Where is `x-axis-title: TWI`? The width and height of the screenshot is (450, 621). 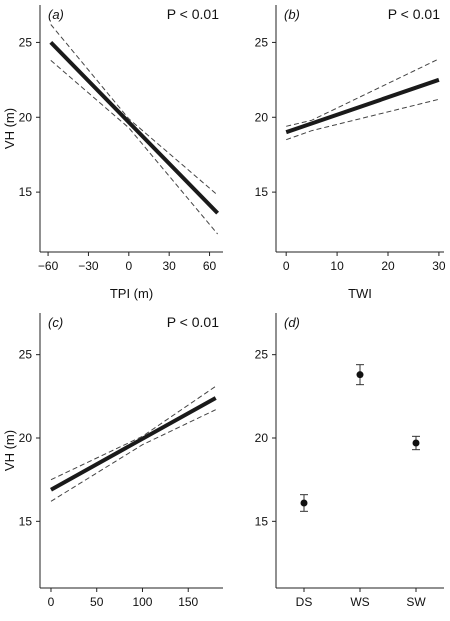
x-axis-title: TWI is located at coordinates (360, 293).